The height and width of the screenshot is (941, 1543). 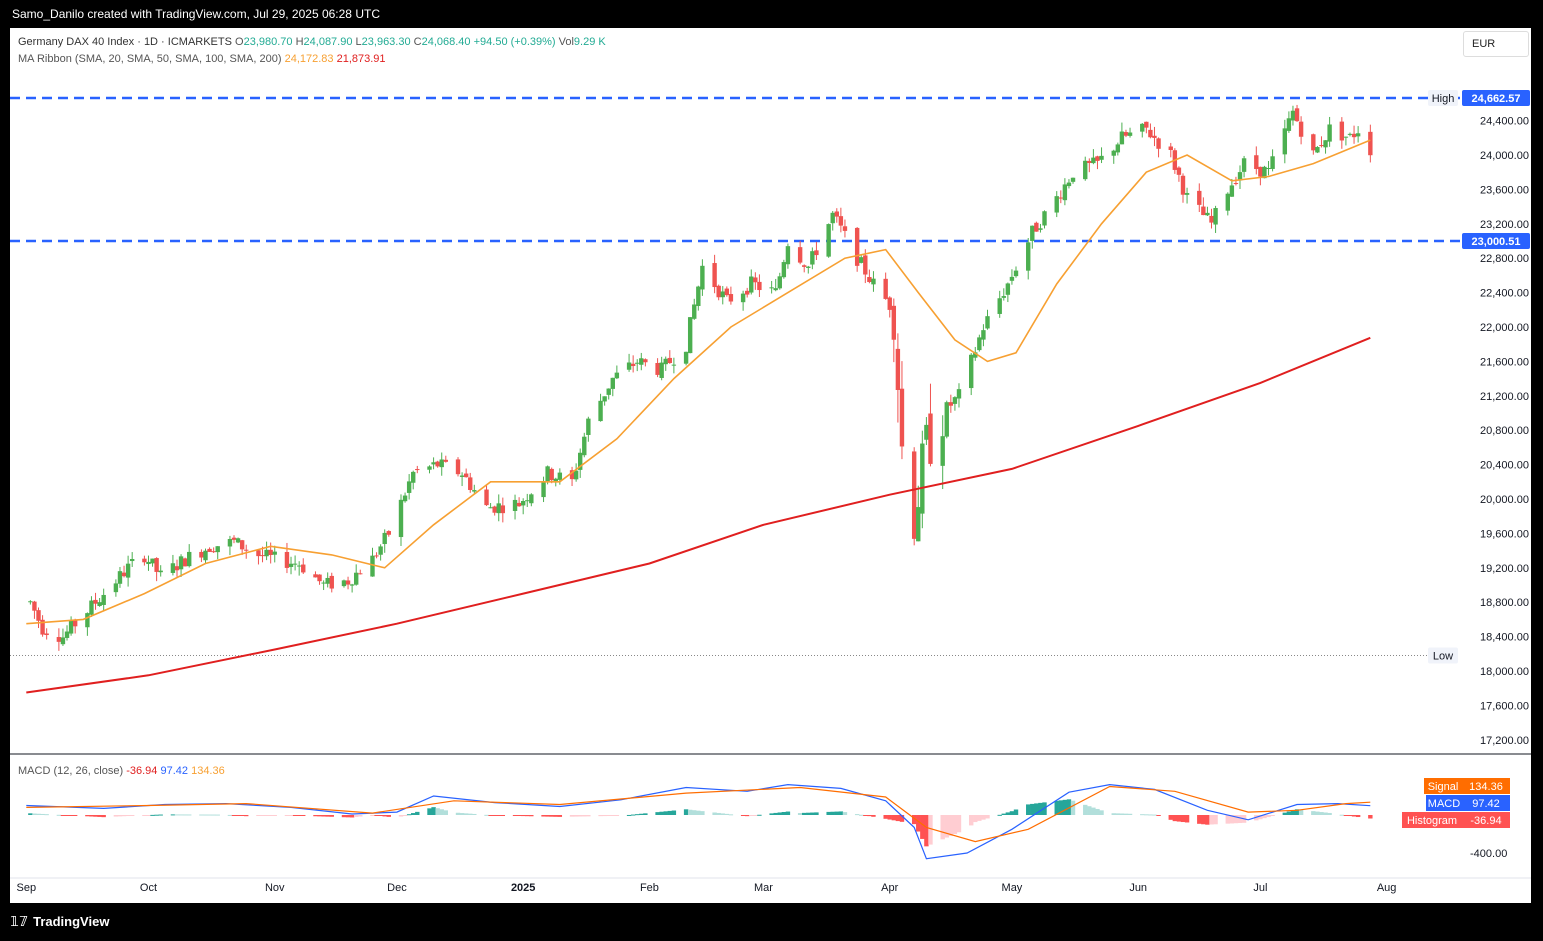 What do you see at coordinates (1260, 888) in the screenshot?
I see `x-tick-label: Jul` at bounding box center [1260, 888].